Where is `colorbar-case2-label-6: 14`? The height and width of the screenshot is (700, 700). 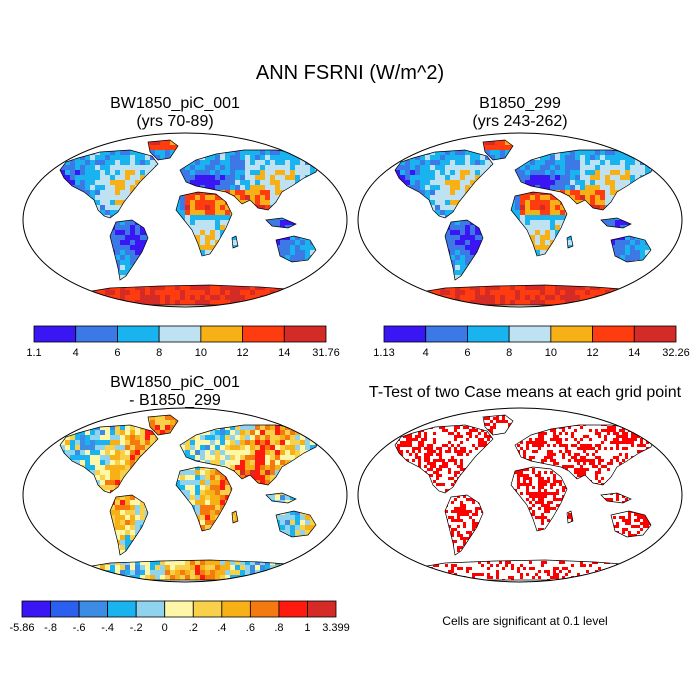 colorbar-case2-label-6: 14 is located at coordinates (634, 352).